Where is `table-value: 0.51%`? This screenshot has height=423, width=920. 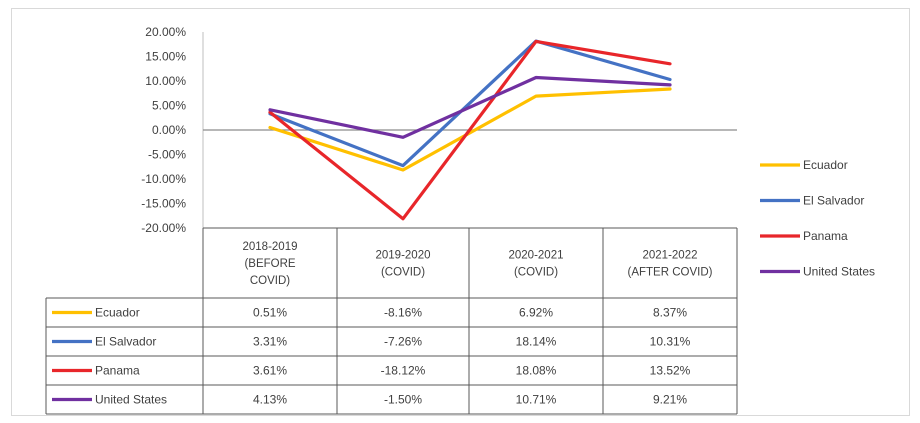
table-value: 0.51% is located at coordinates (270, 313).